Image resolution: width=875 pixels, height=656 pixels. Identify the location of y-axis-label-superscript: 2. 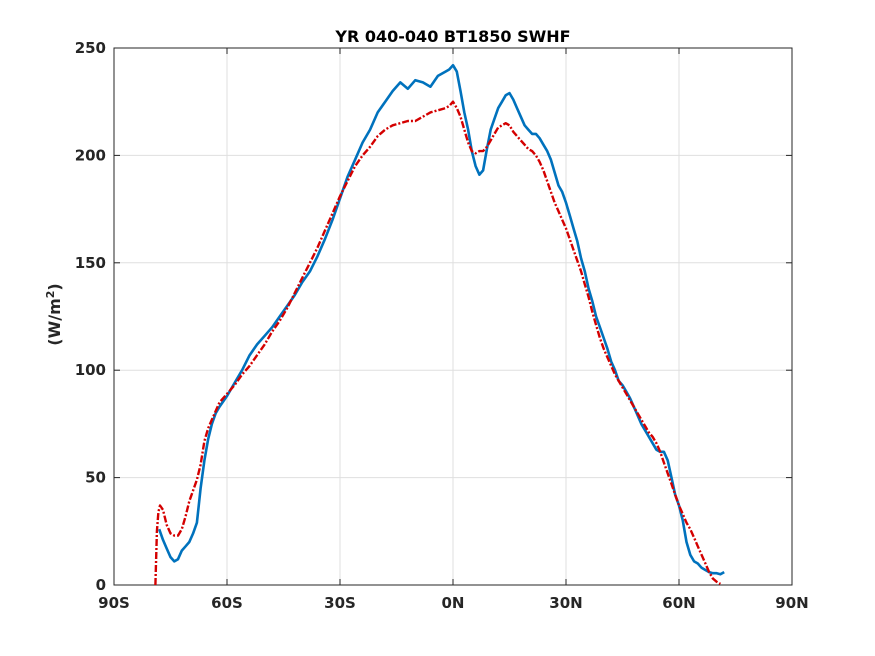
(50, 295).